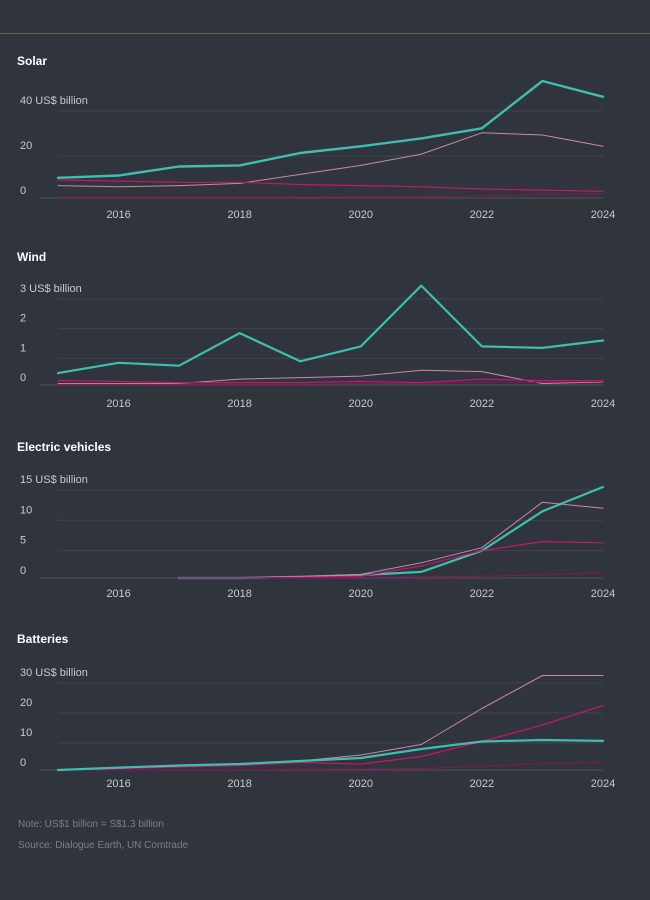 Image resolution: width=650 pixels, height=900 pixels. What do you see at coordinates (54, 673) in the screenshot?
I see `y-tick-label: 30 US$ billion` at bounding box center [54, 673].